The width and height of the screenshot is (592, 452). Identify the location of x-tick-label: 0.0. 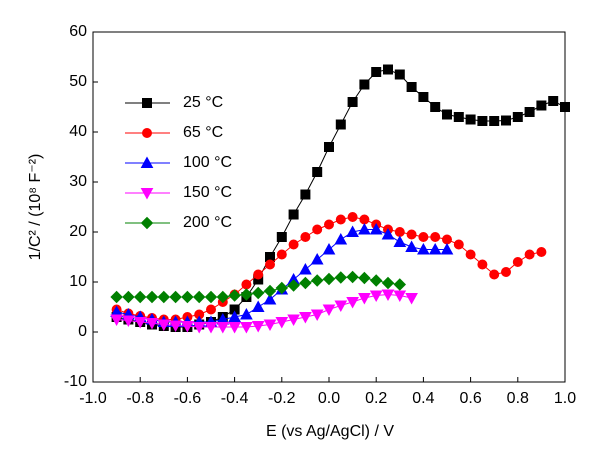
(329, 398).